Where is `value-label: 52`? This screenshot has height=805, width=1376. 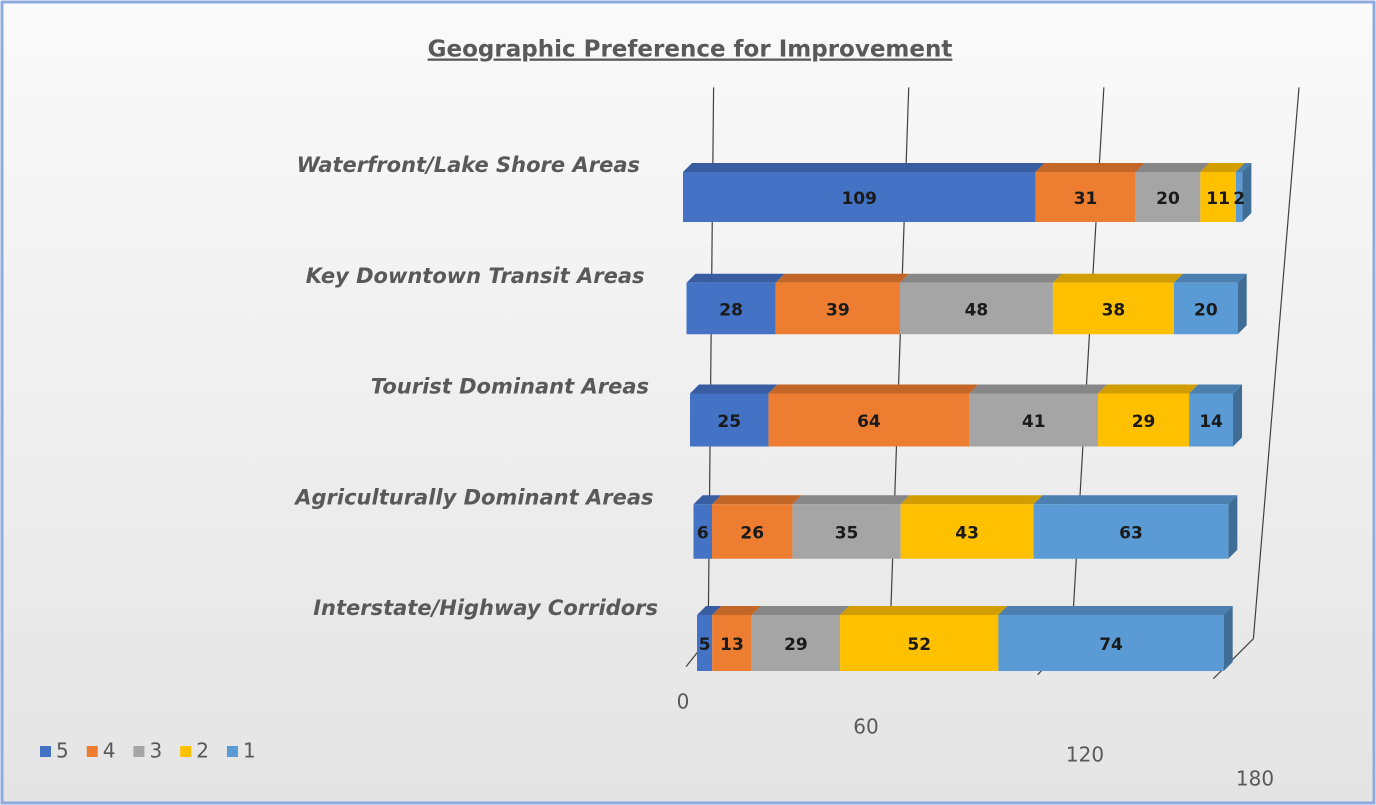
value-label: 52 is located at coordinates (919, 645).